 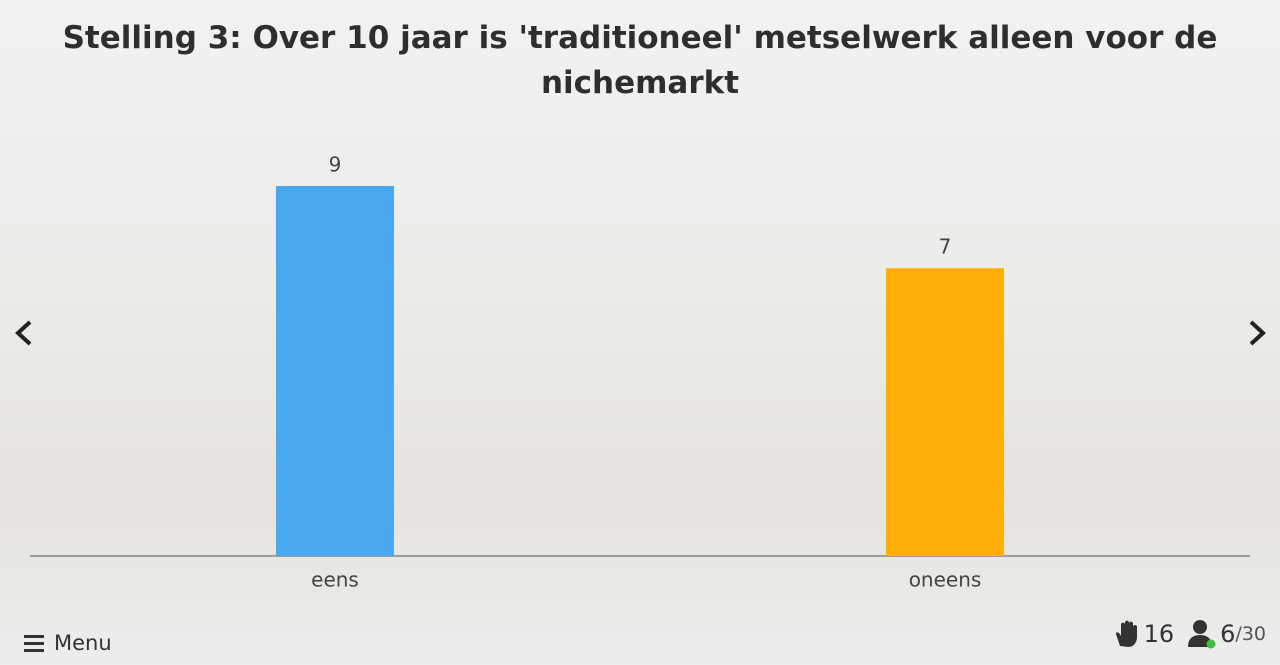 I want to click on menu-button: Menu, so click(x=68, y=643).